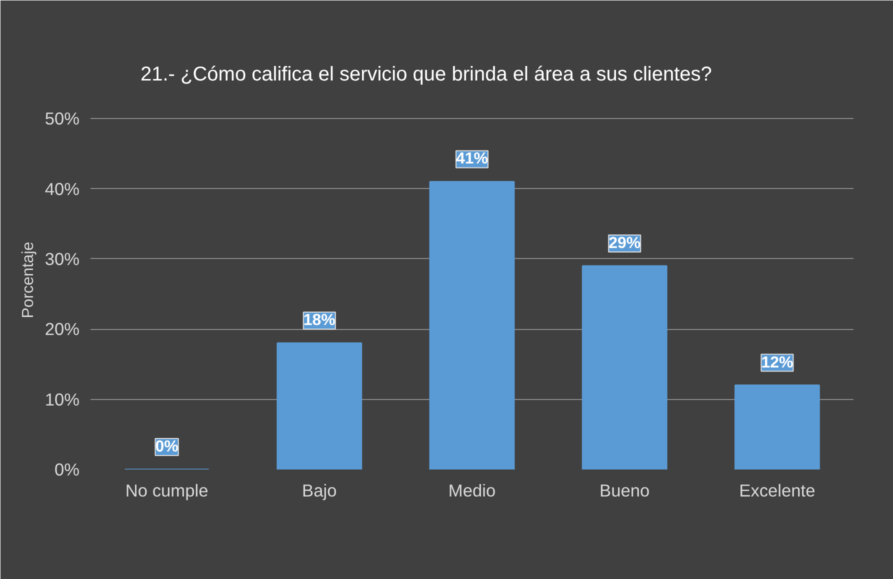  I want to click on data-label: 12%, so click(777, 363).